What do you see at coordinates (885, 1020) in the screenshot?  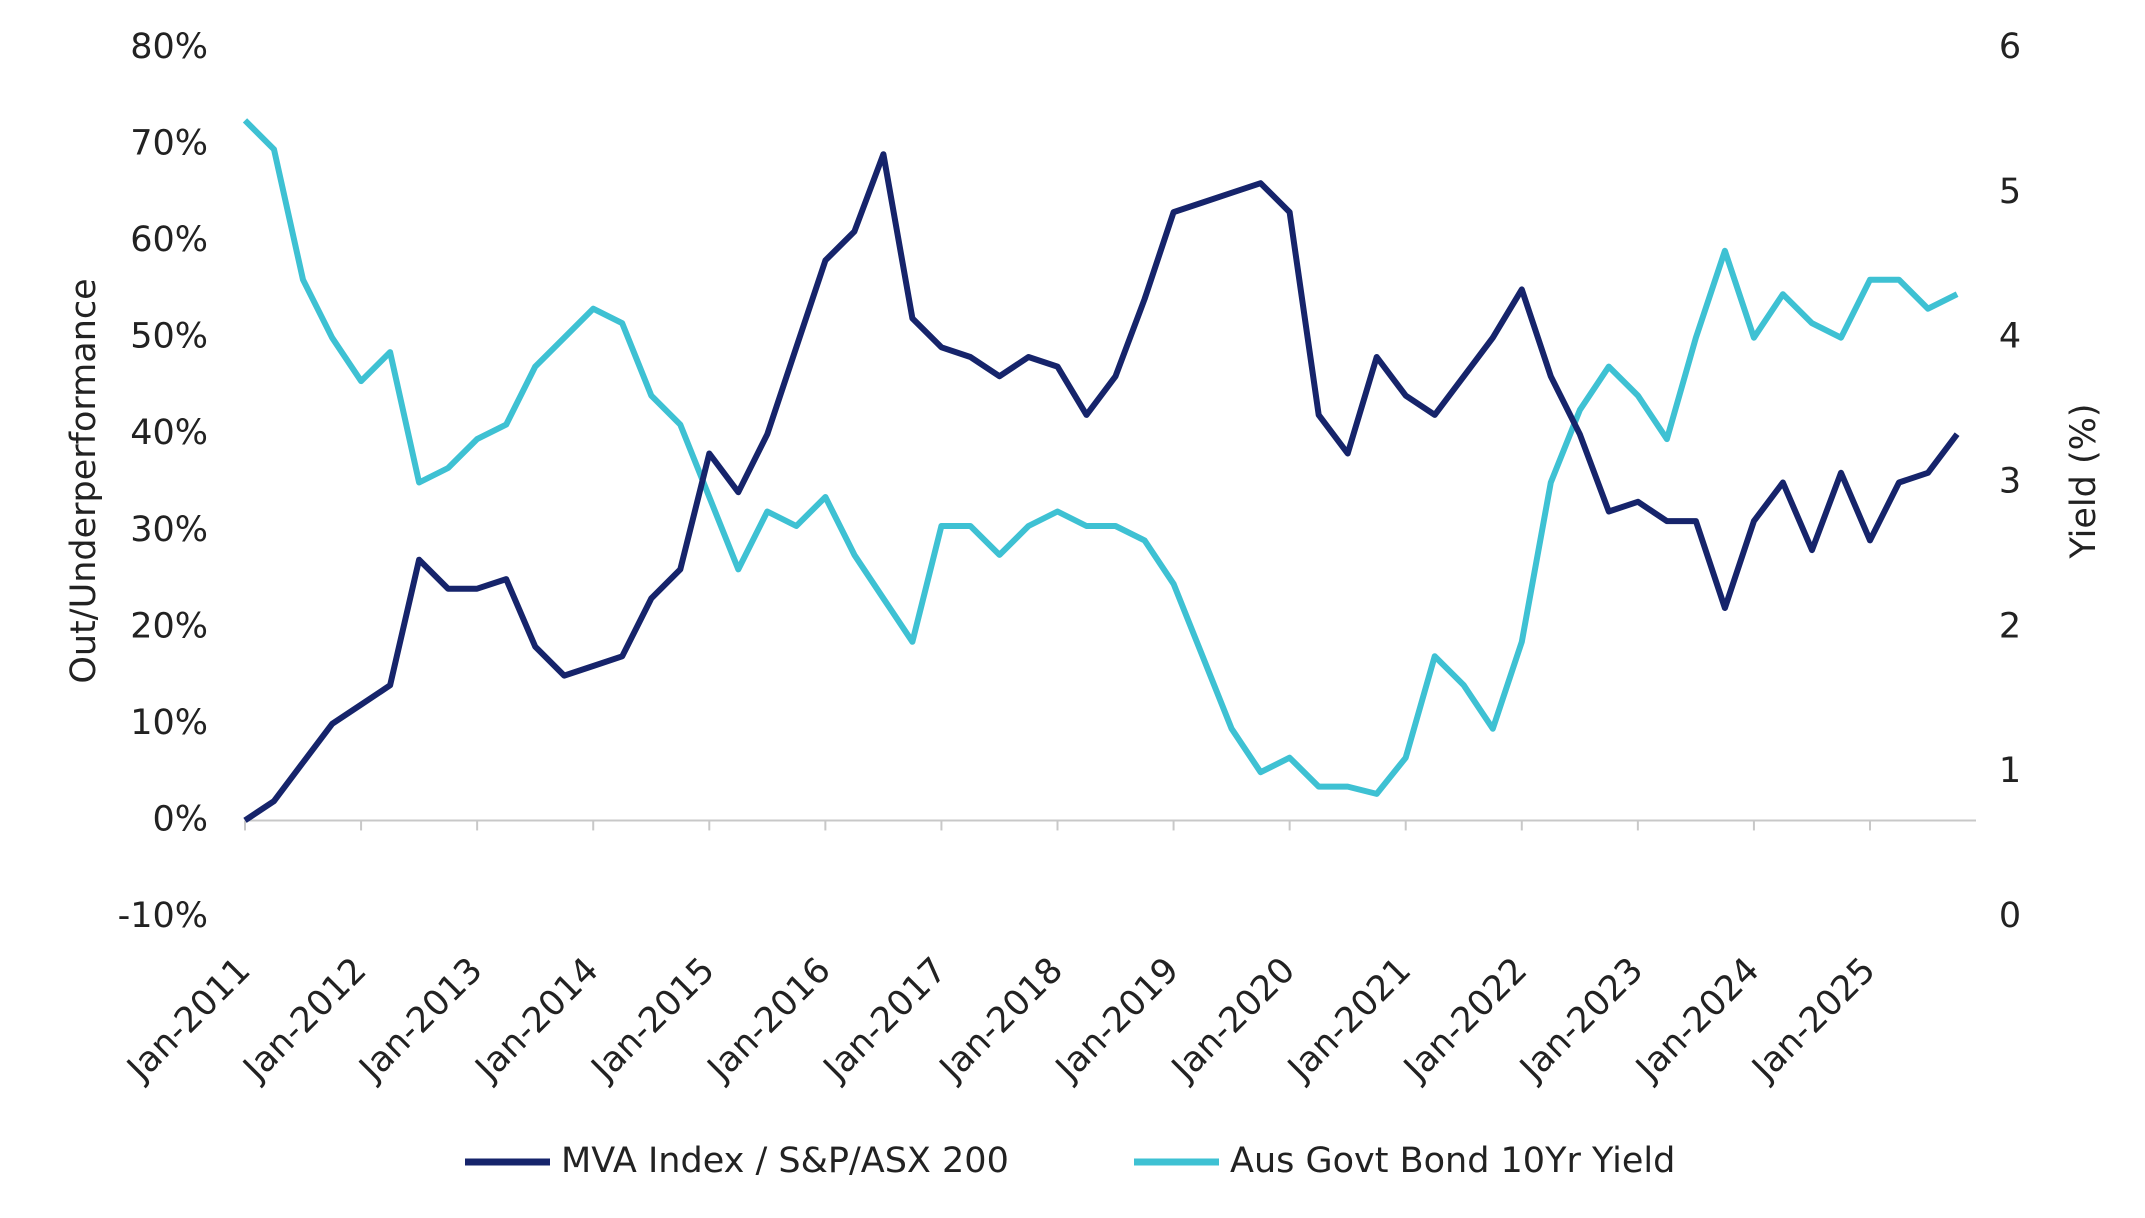 I see `x-tick-label: Jan-2017` at bounding box center [885, 1020].